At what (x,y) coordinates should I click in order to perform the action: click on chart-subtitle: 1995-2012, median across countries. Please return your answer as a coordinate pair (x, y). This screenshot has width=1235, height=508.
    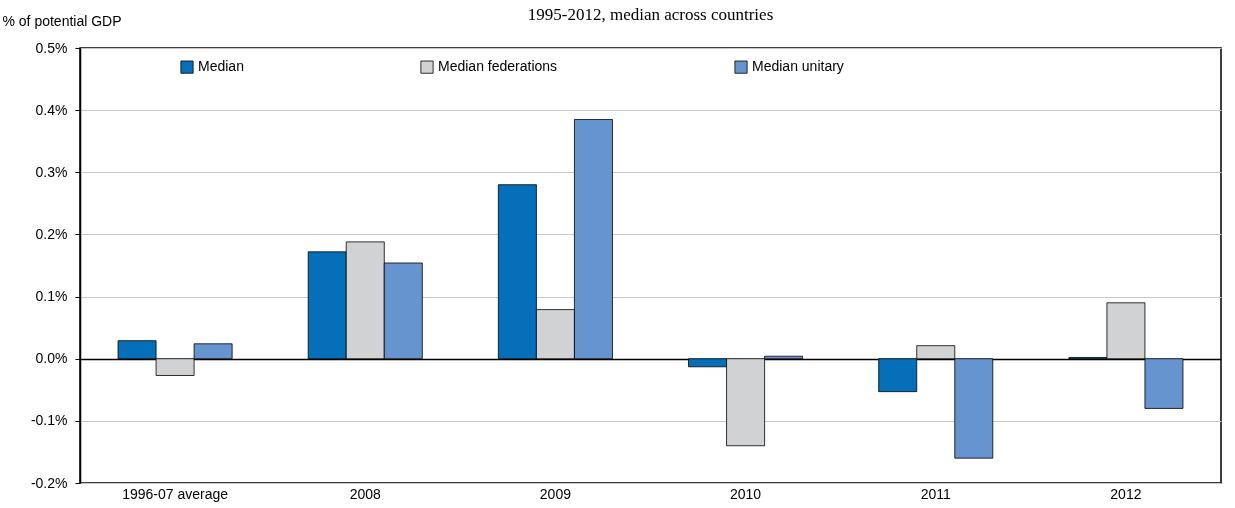
    Looking at the image, I should click on (650, 14).